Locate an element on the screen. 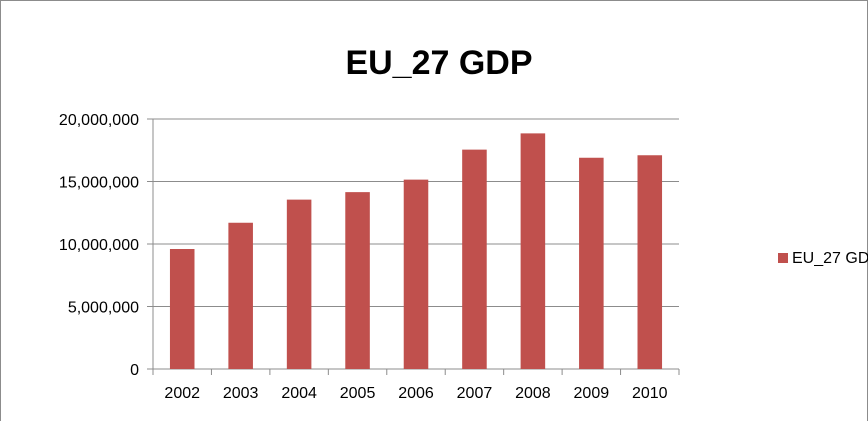  x-axis-tick-label: 2007 is located at coordinates (475, 393).